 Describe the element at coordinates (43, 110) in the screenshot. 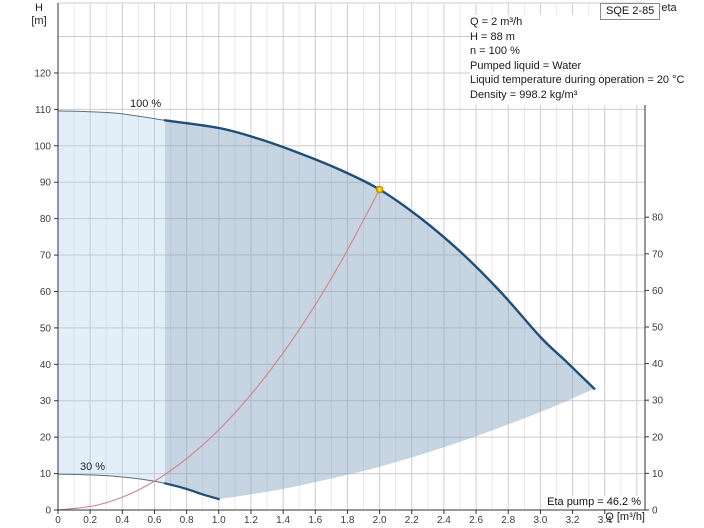

I see `h-tick-label: 110` at that location.